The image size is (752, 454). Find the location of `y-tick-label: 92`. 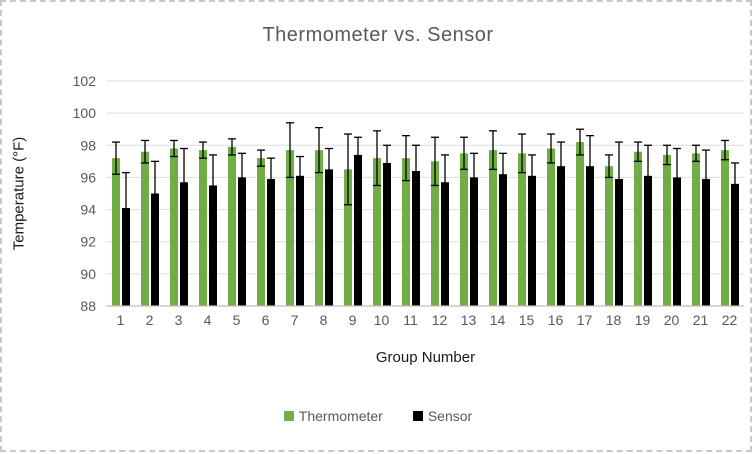

y-tick-label: 92 is located at coordinates (88, 242).